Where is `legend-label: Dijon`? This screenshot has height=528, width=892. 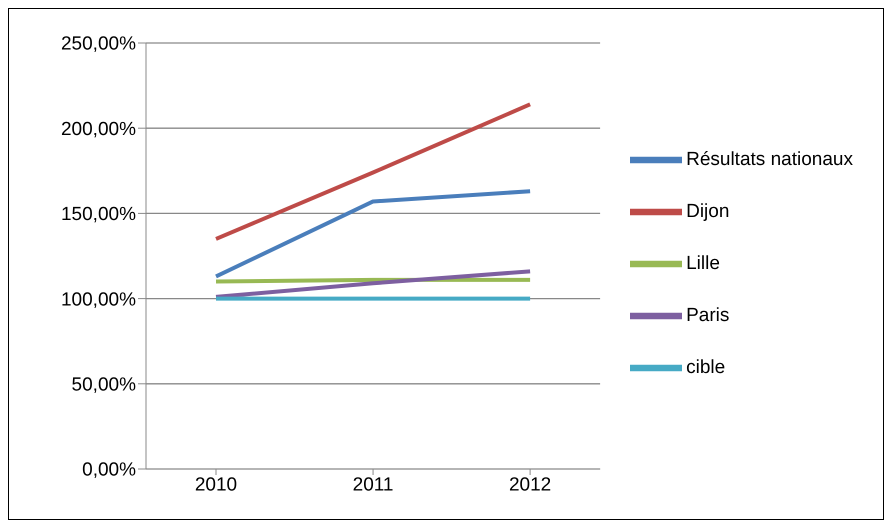 legend-label: Dijon is located at coordinates (708, 211).